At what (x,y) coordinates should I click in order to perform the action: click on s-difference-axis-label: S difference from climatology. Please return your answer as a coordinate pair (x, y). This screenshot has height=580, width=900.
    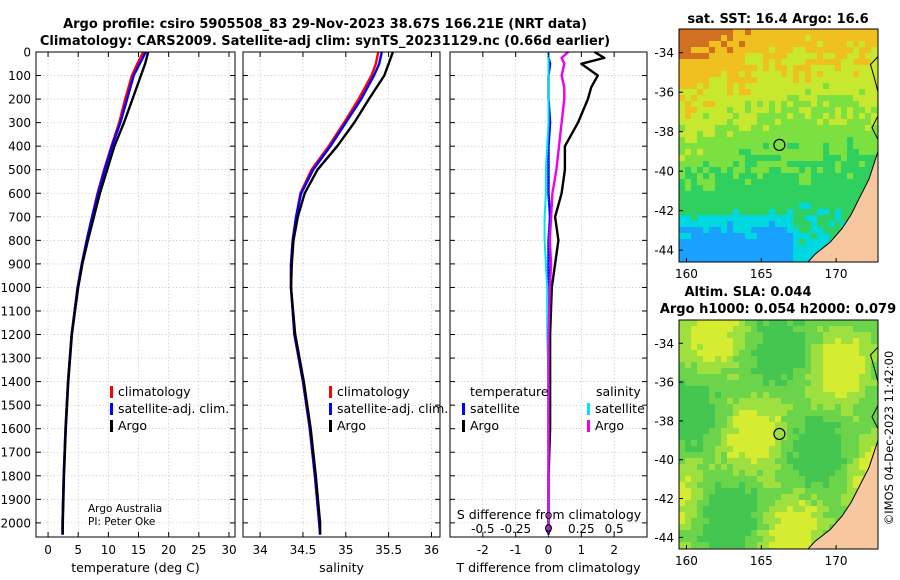
    Looking at the image, I should click on (549, 514).